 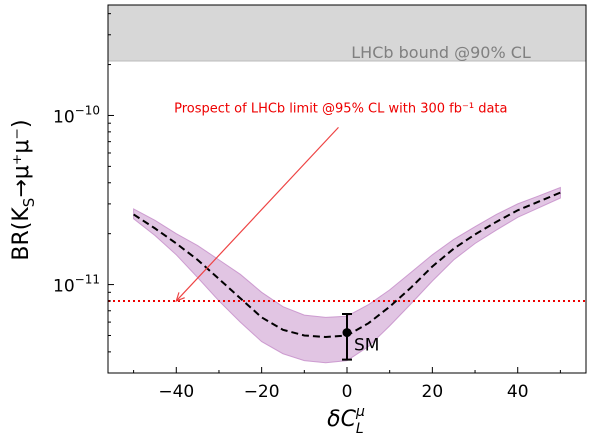 I want to click on excluded-region, so click(x=347, y=33).